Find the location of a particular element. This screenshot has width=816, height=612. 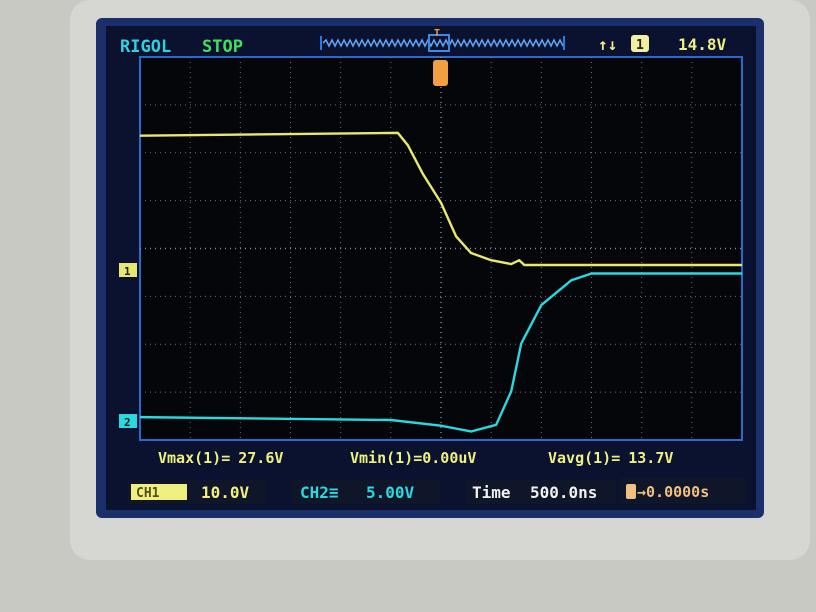

run-state: STOP is located at coordinates (222, 47).